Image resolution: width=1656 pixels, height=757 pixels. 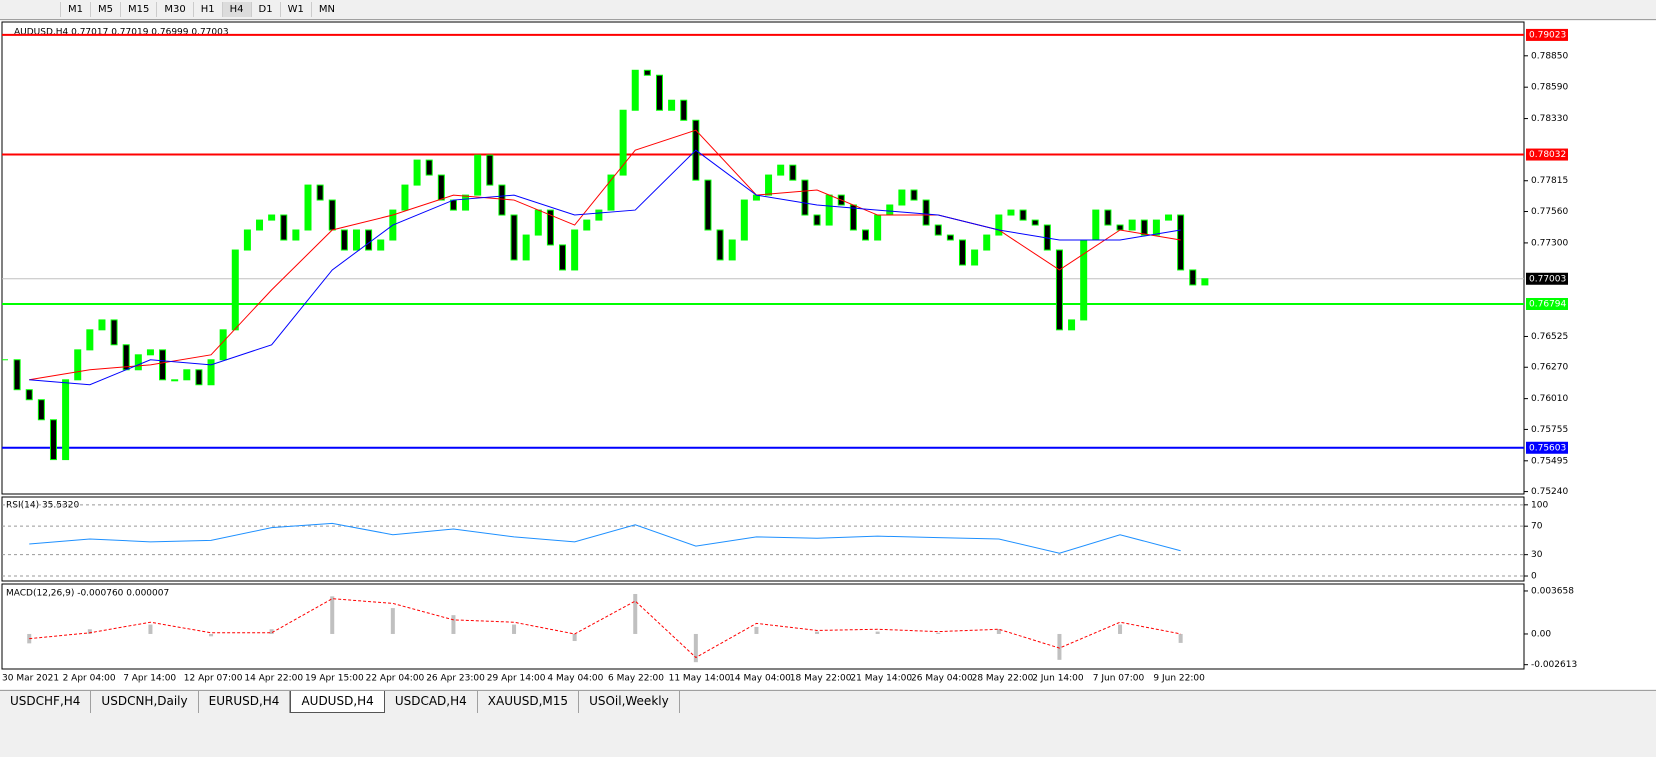 I want to click on chart-tab: USDCAD,H4, so click(x=431, y=702).